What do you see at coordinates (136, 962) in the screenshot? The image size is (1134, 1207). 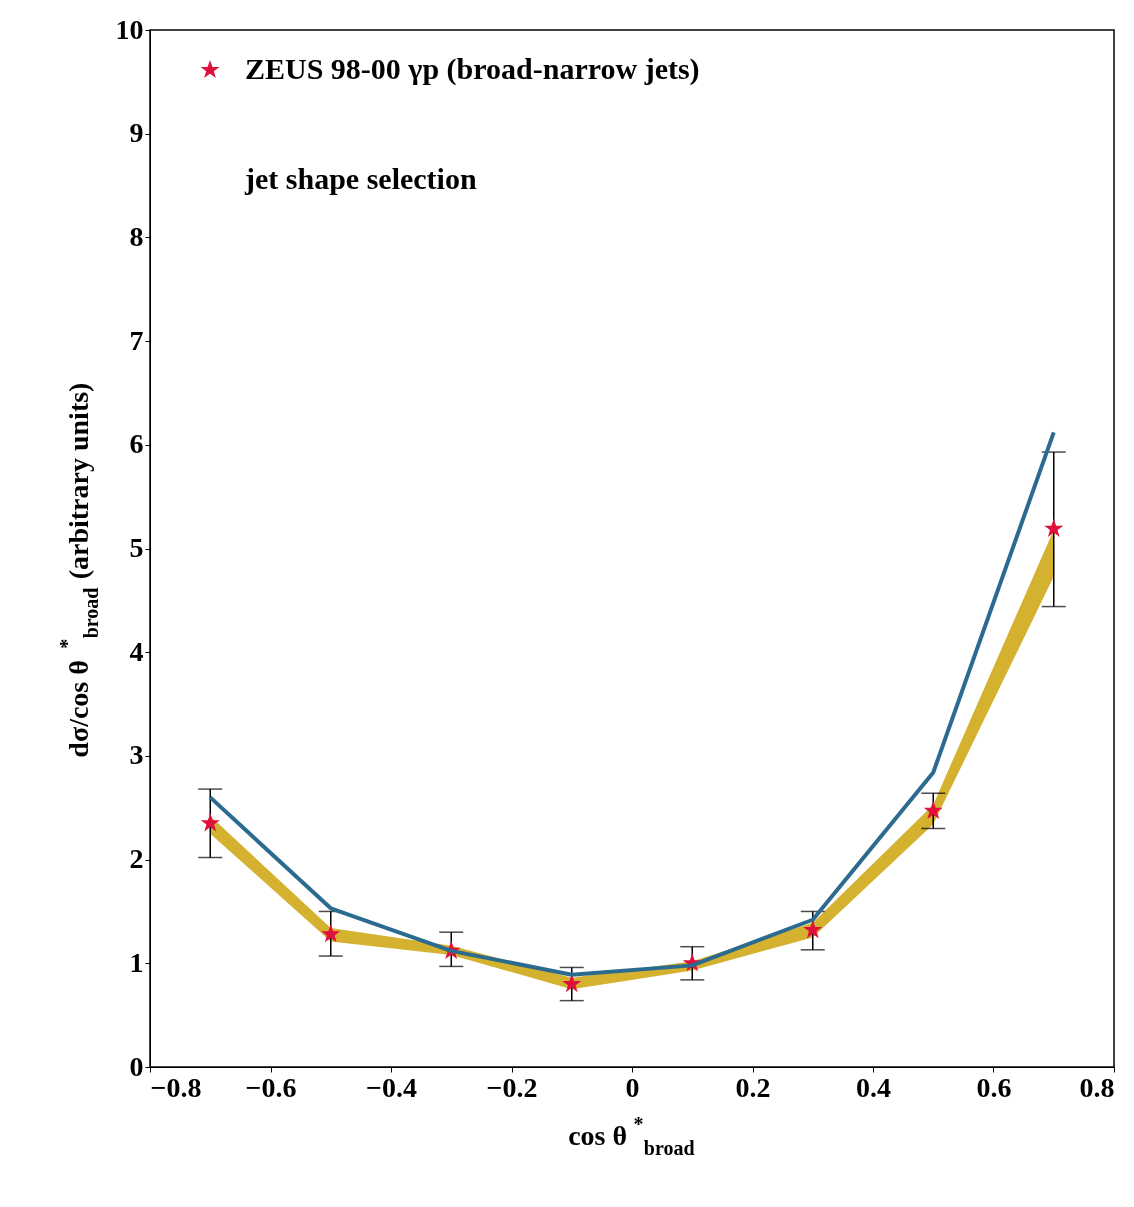 I see `y-tick-label: 1` at bounding box center [136, 962].